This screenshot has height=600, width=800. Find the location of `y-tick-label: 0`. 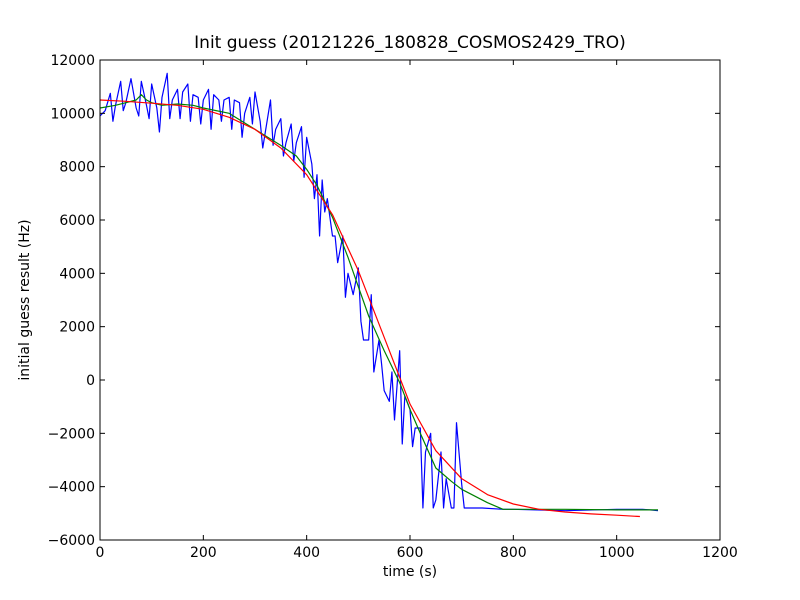

y-tick-label: 0 is located at coordinates (90, 381).